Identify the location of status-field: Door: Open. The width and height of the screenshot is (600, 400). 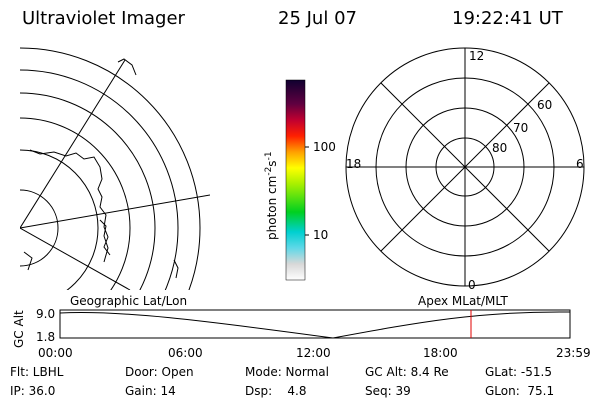
(159, 372).